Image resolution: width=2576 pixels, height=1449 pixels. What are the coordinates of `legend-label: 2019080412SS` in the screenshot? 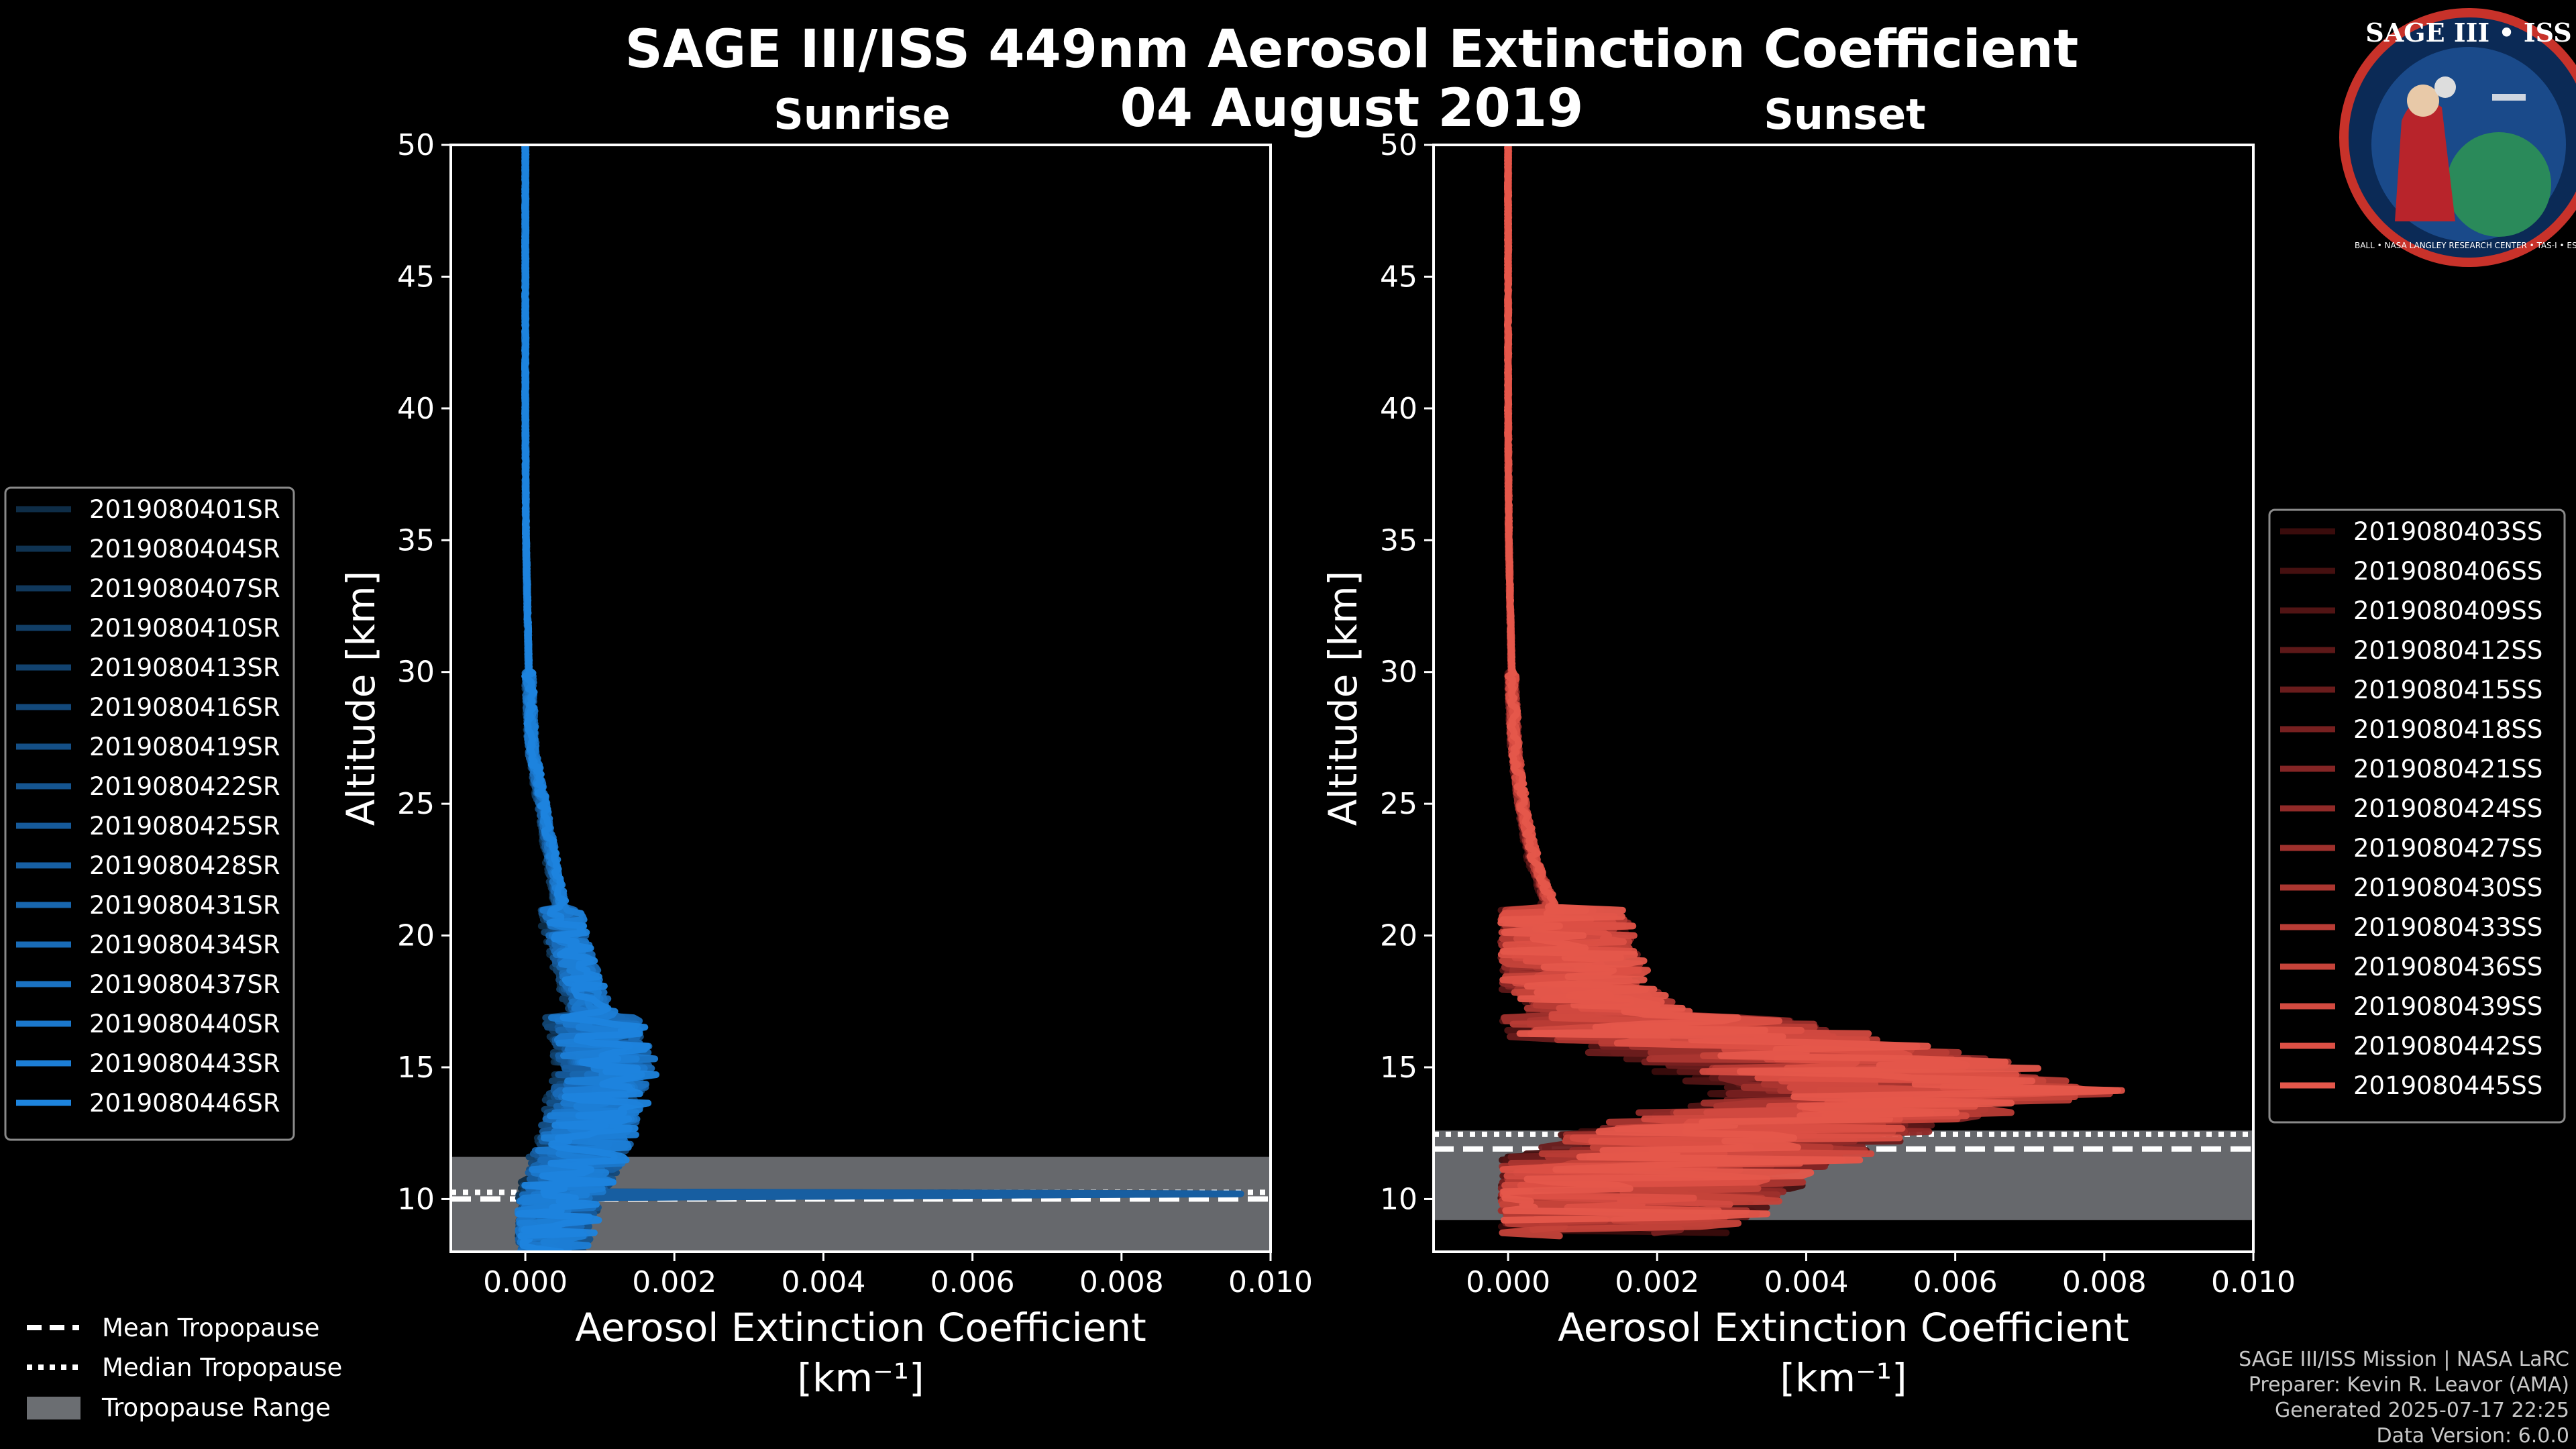 It's located at (2447, 650).